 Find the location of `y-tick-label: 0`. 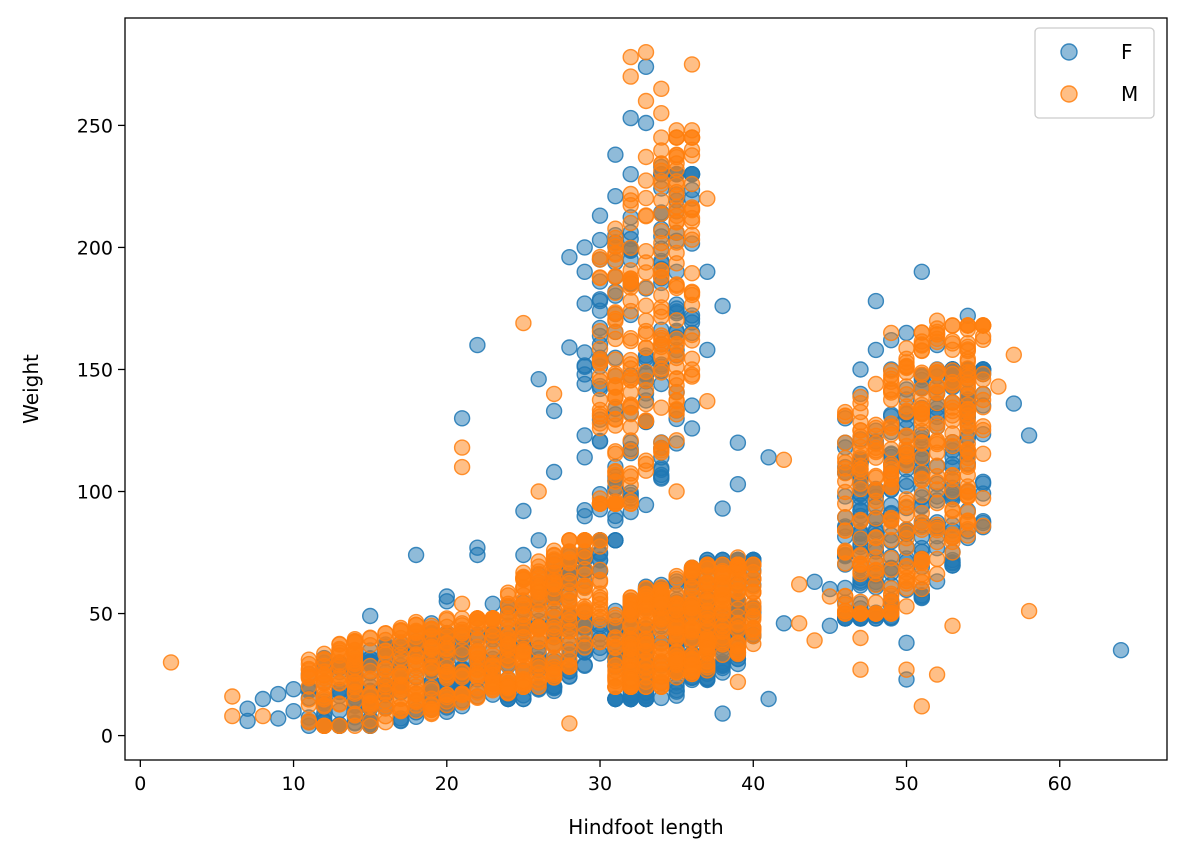

y-tick-label: 0 is located at coordinates (107, 737).